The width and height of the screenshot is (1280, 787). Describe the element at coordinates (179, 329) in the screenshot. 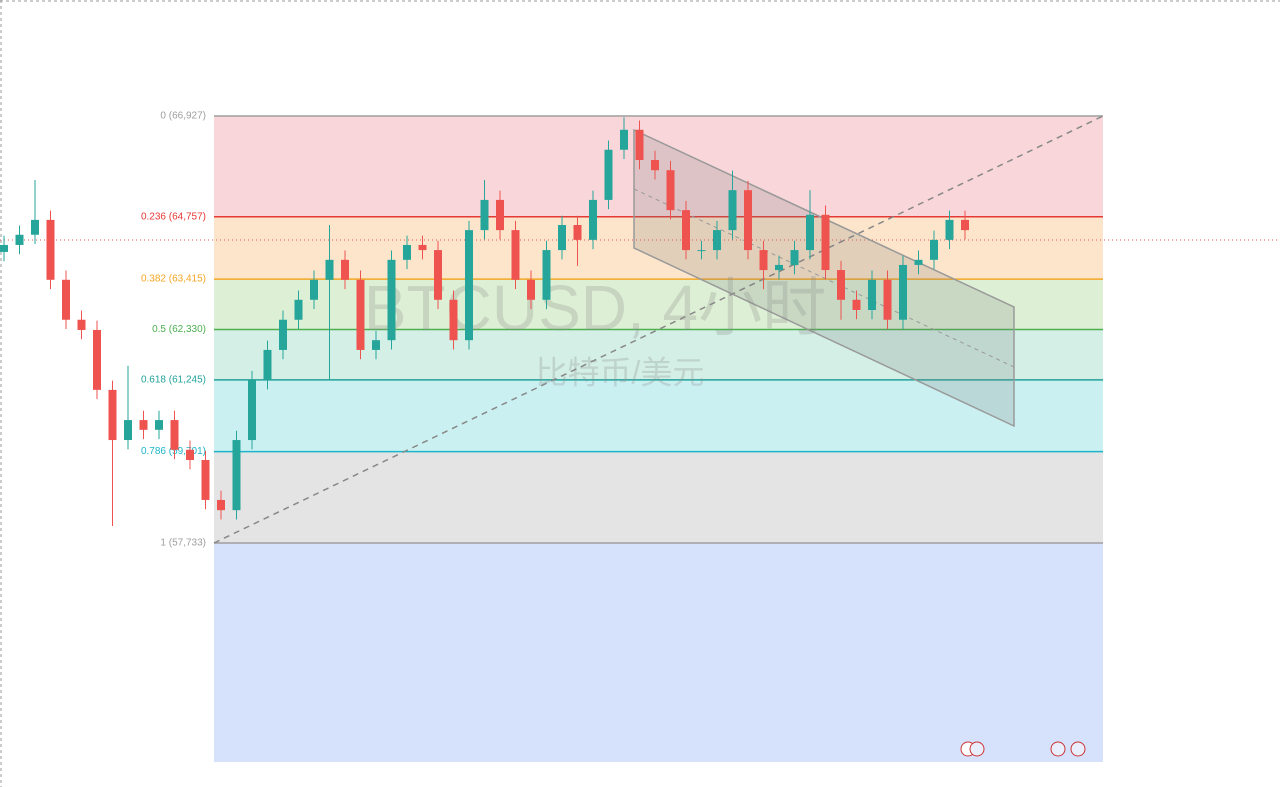

I see `fib-label: 0.5 (62,330)` at that location.